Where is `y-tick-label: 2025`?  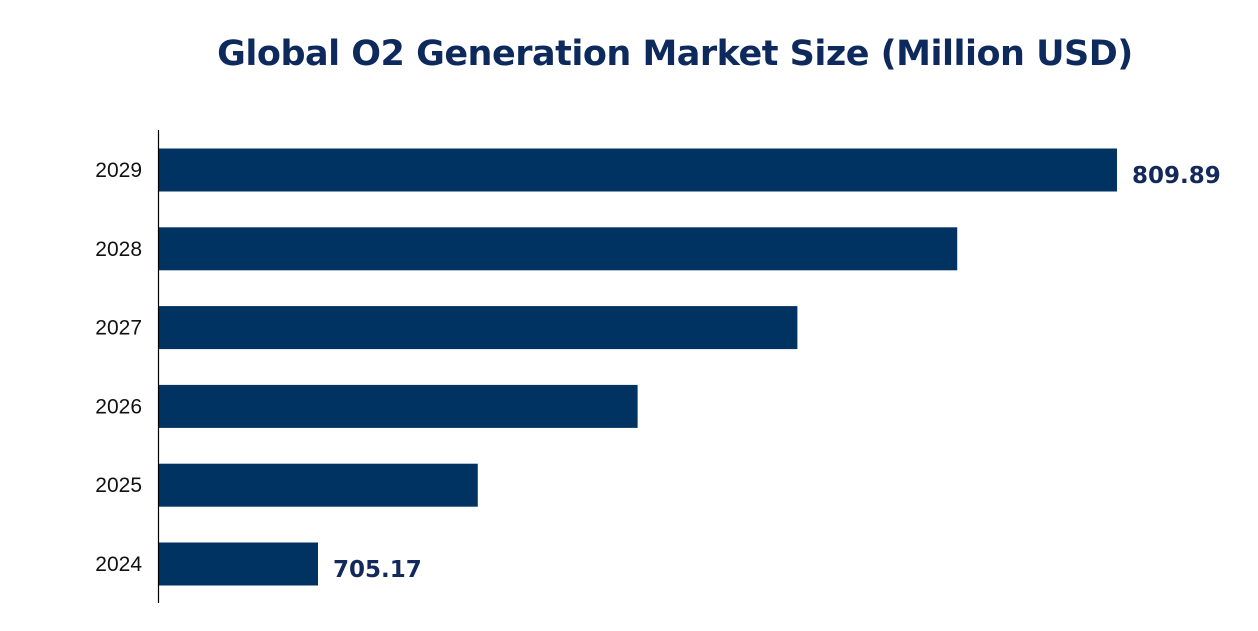 y-tick-label: 2025 is located at coordinates (118, 485).